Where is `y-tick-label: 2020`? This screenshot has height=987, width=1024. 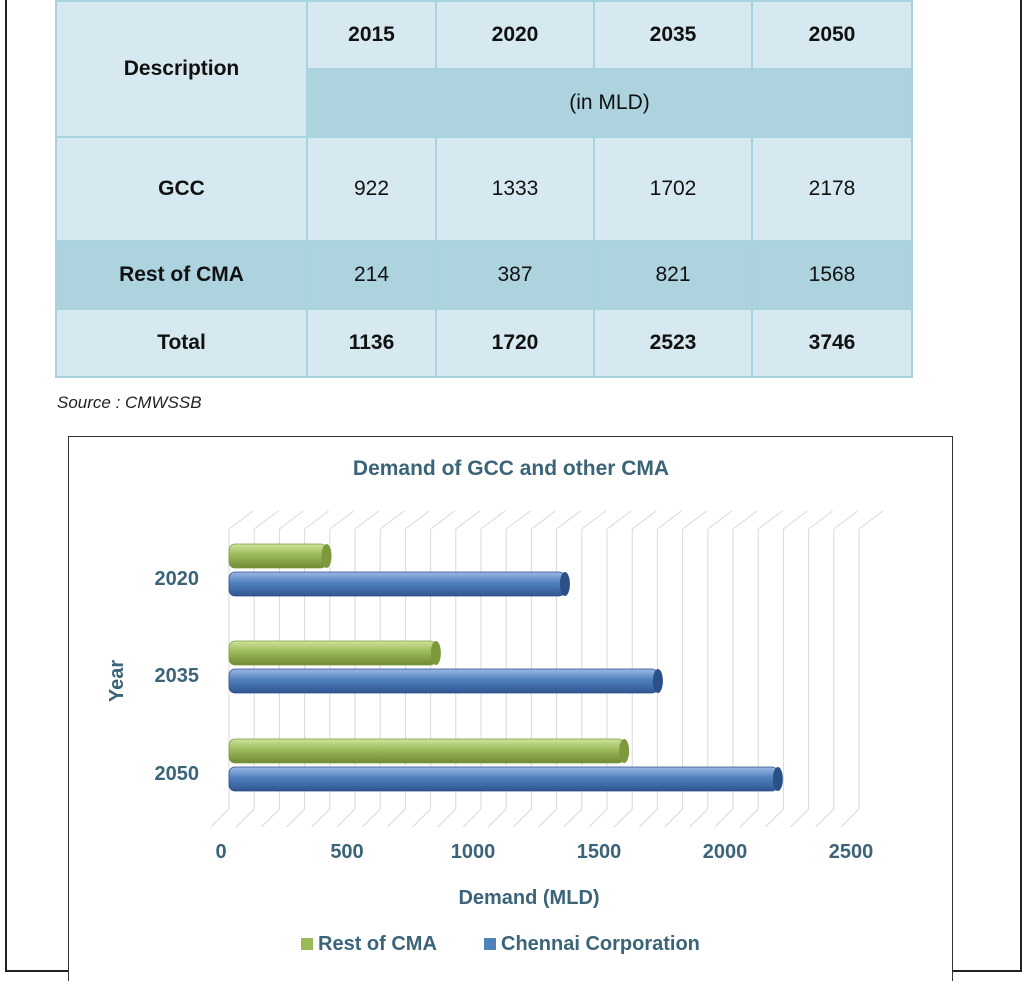
y-tick-label: 2020 is located at coordinates (177, 579).